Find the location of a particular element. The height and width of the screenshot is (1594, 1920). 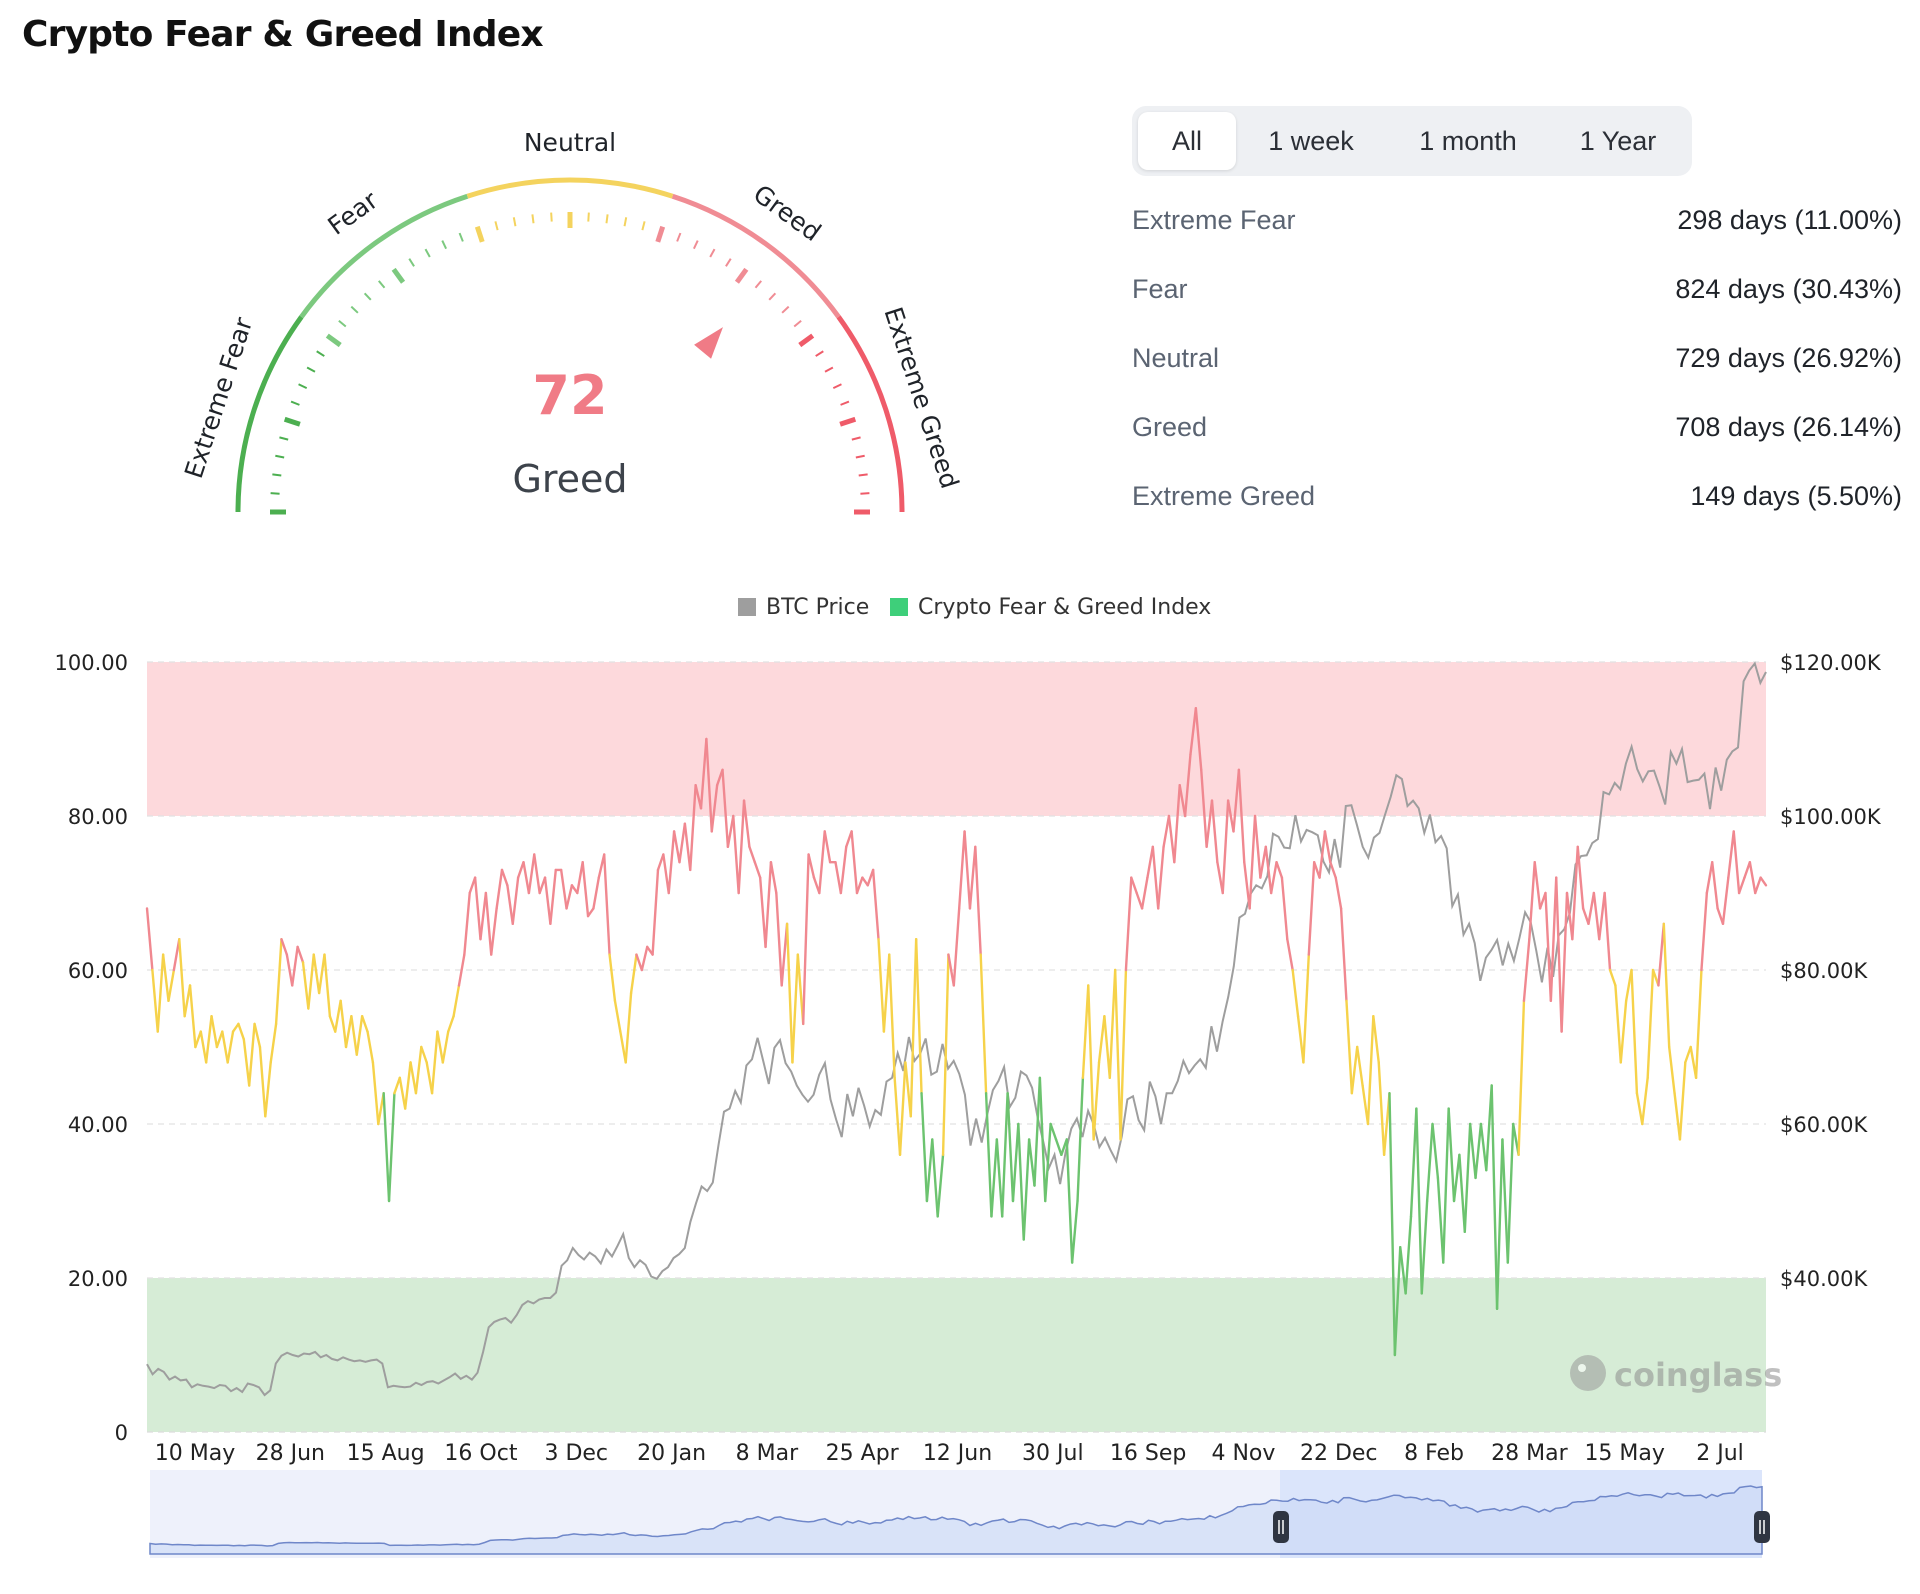

gauge-arc-extreme-greed is located at coordinates (870, 414).